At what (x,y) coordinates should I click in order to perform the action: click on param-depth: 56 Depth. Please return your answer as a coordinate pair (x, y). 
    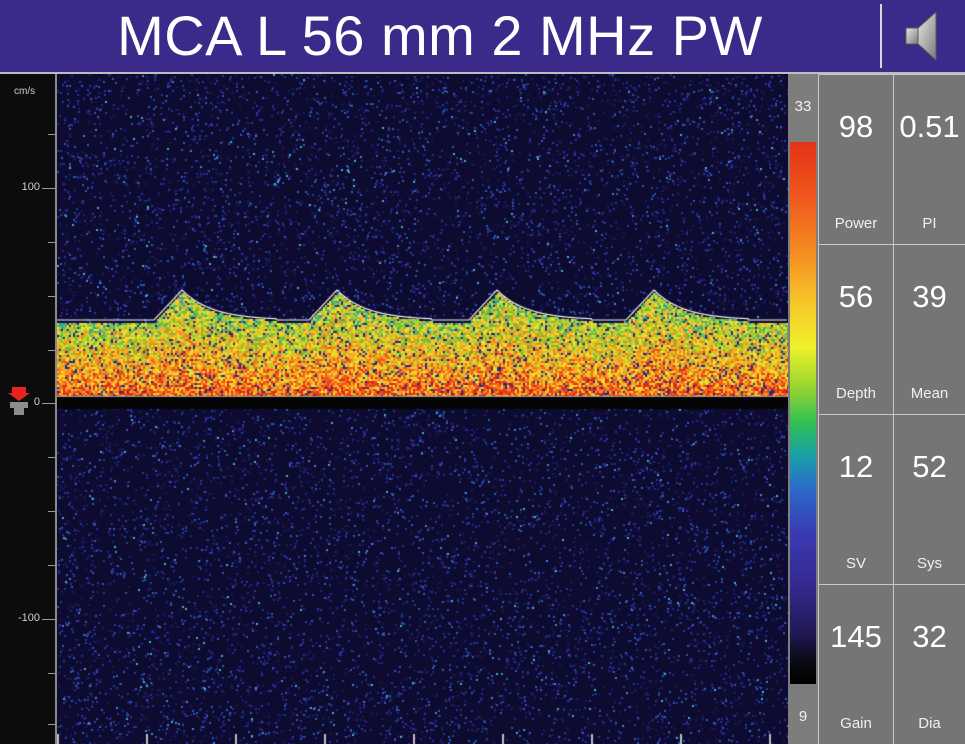
    Looking at the image, I should click on (855, 329).